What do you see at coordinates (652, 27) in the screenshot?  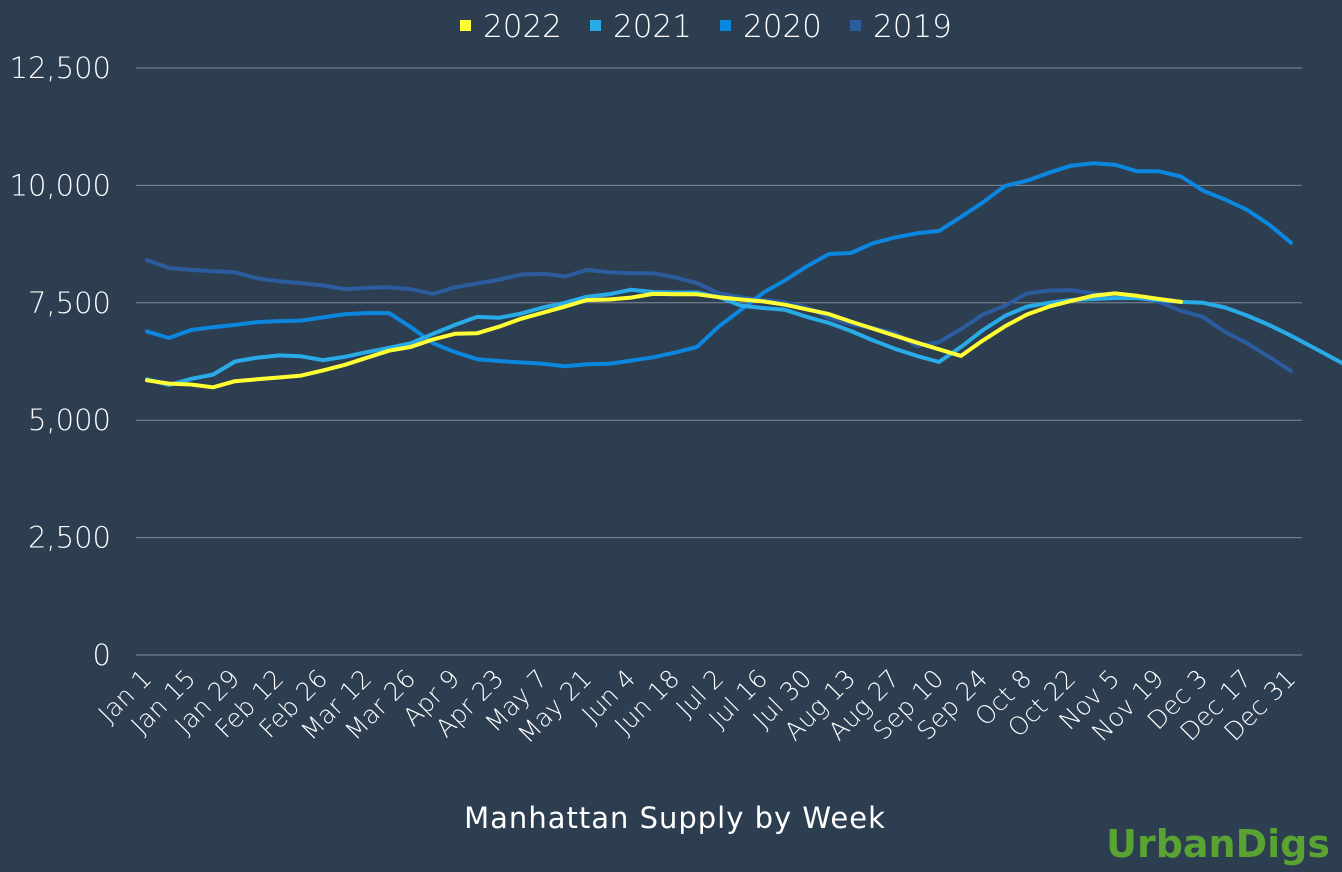 I see `legend-label-2021: 2021` at bounding box center [652, 27].